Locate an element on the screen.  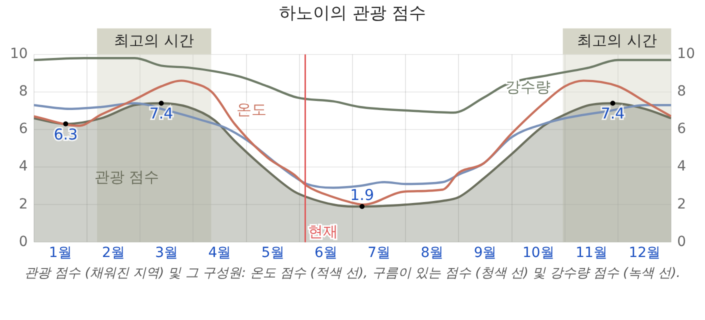
series-label: 온도 is located at coordinates (251, 109).